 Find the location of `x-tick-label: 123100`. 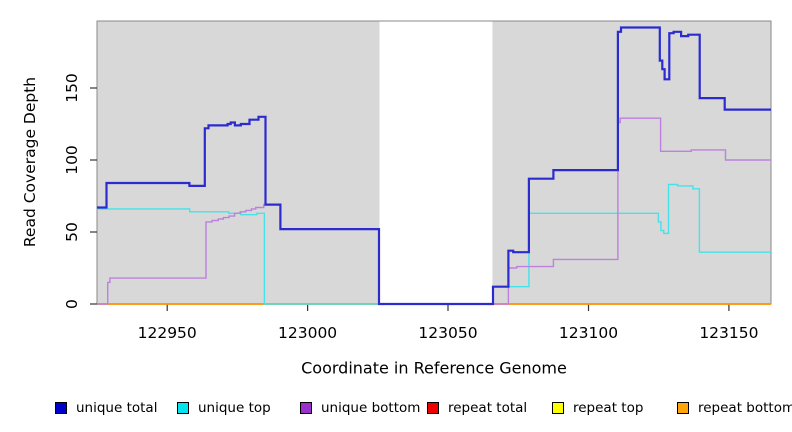

x-tick-label: 123100 is located at coordinates (588, 333).